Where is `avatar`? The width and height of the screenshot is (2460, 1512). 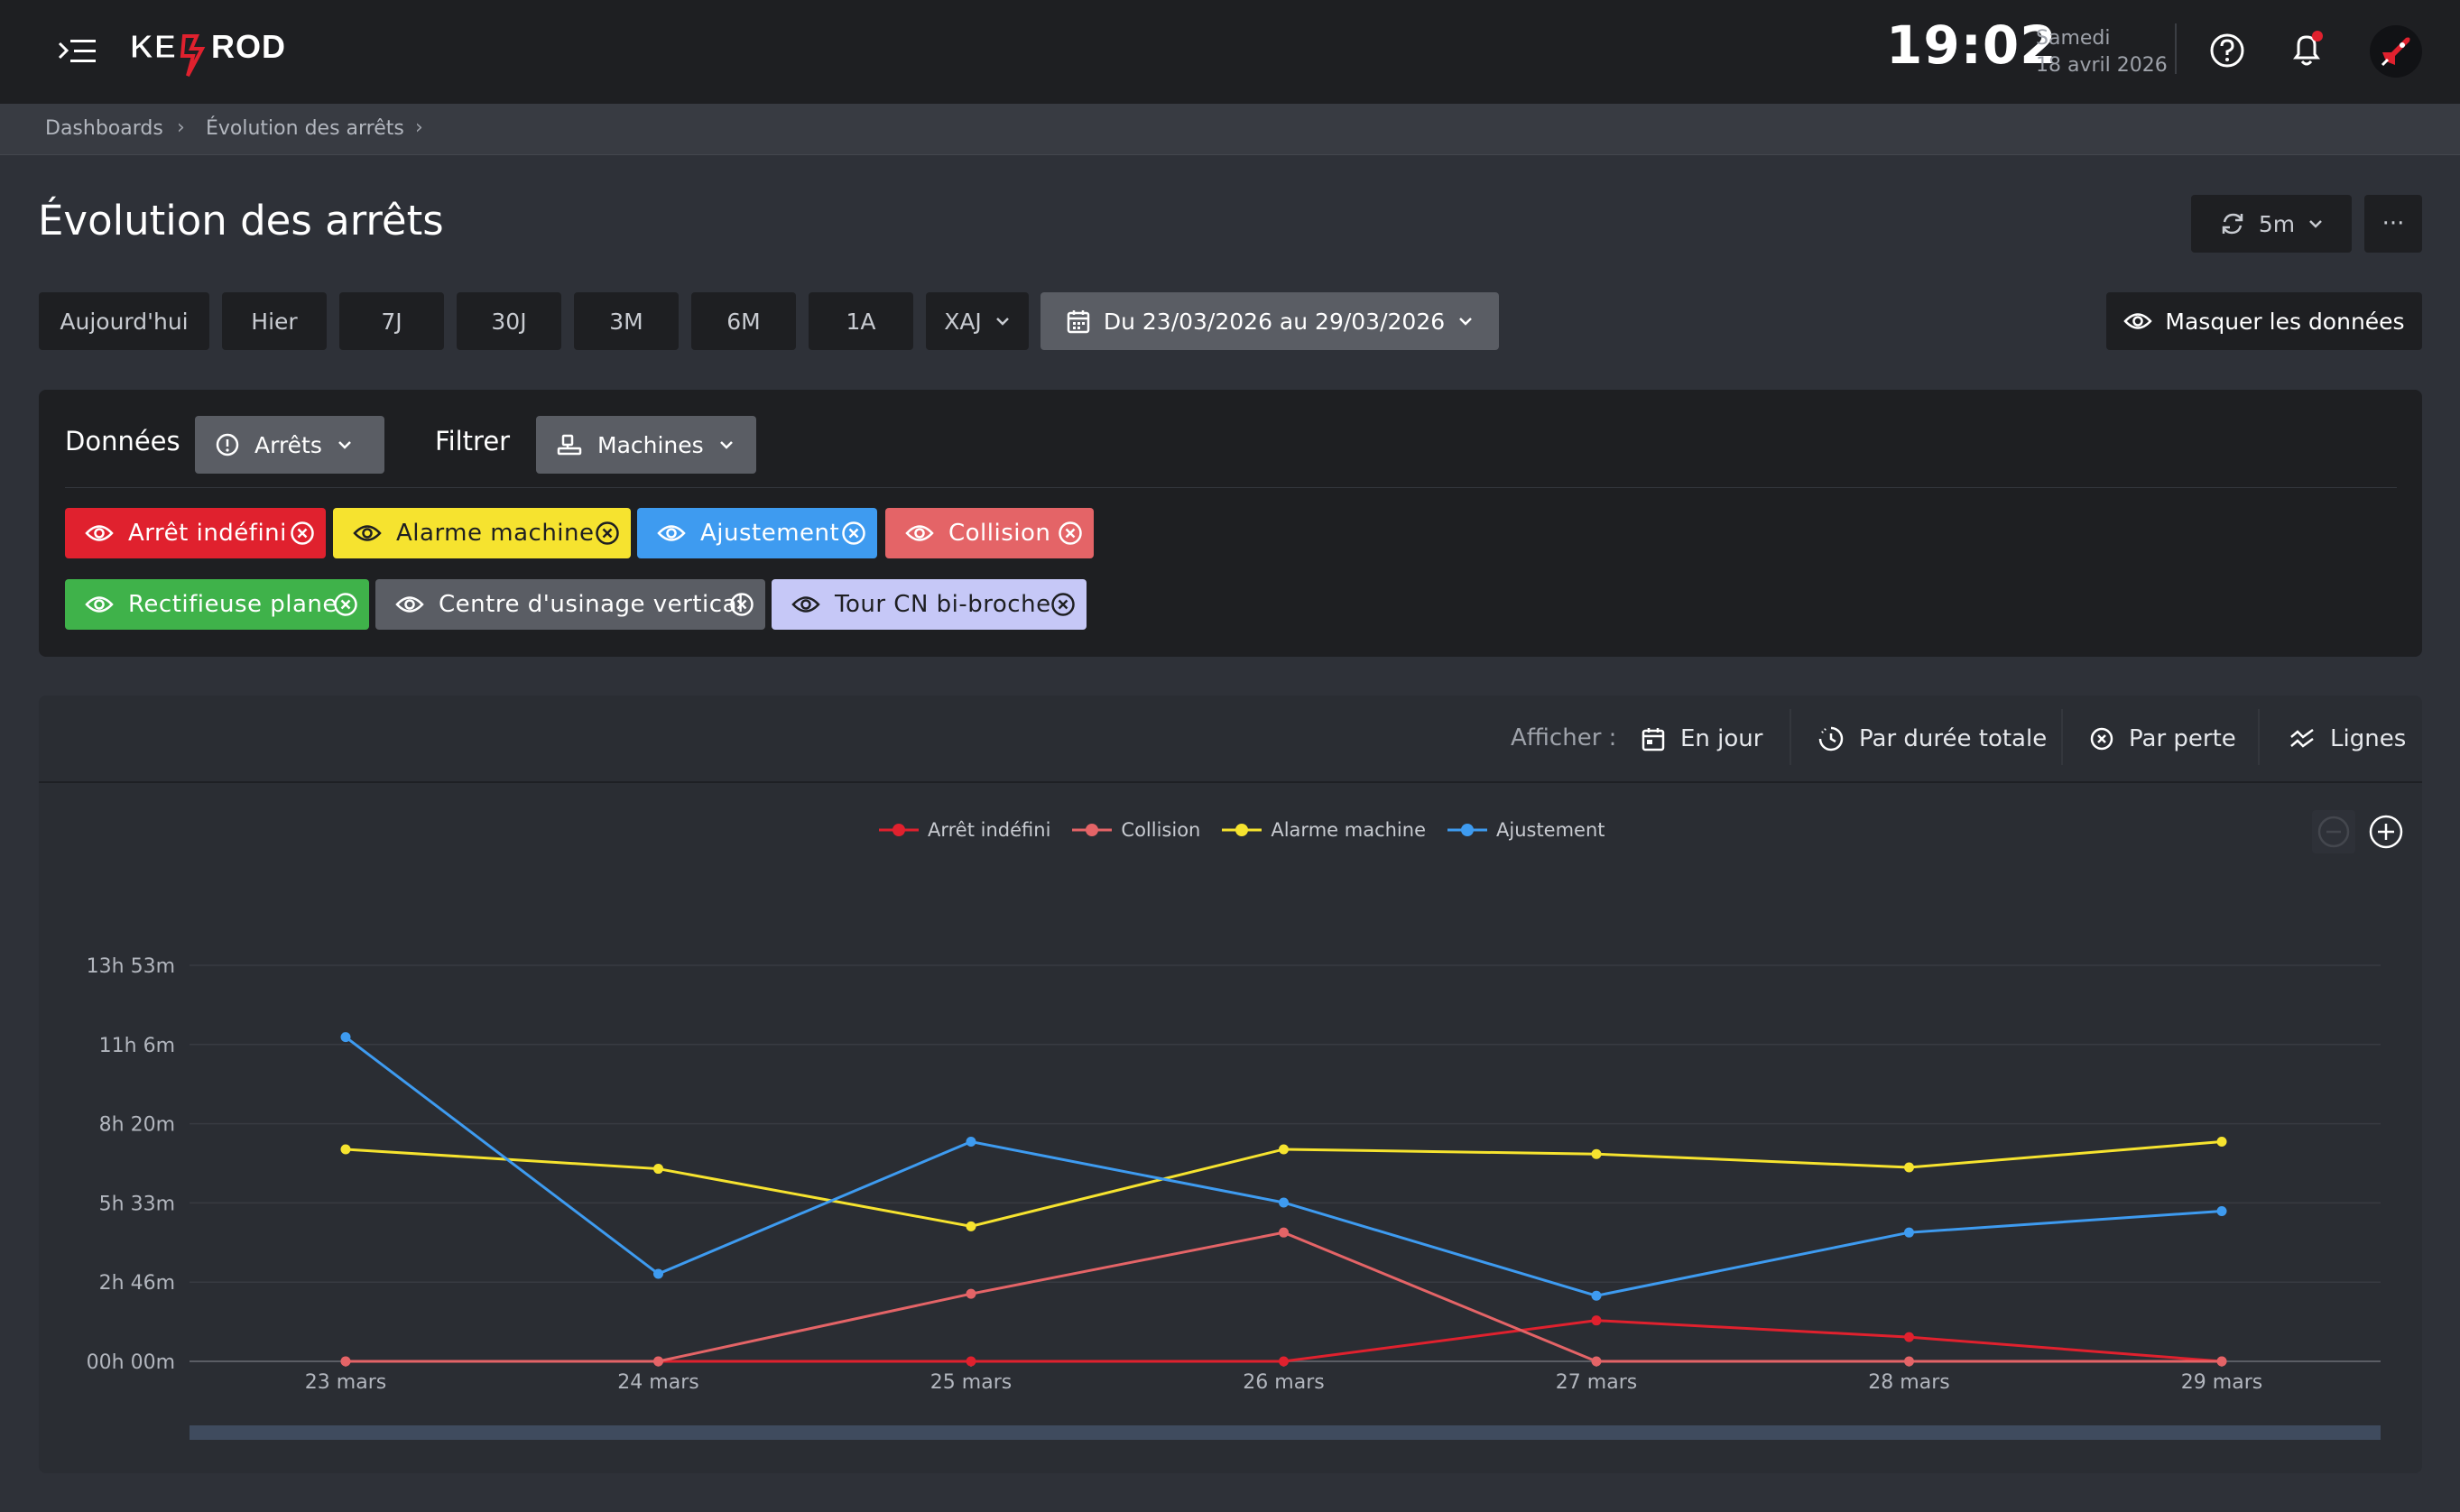
avatar is located at coordinates (2396, 51).